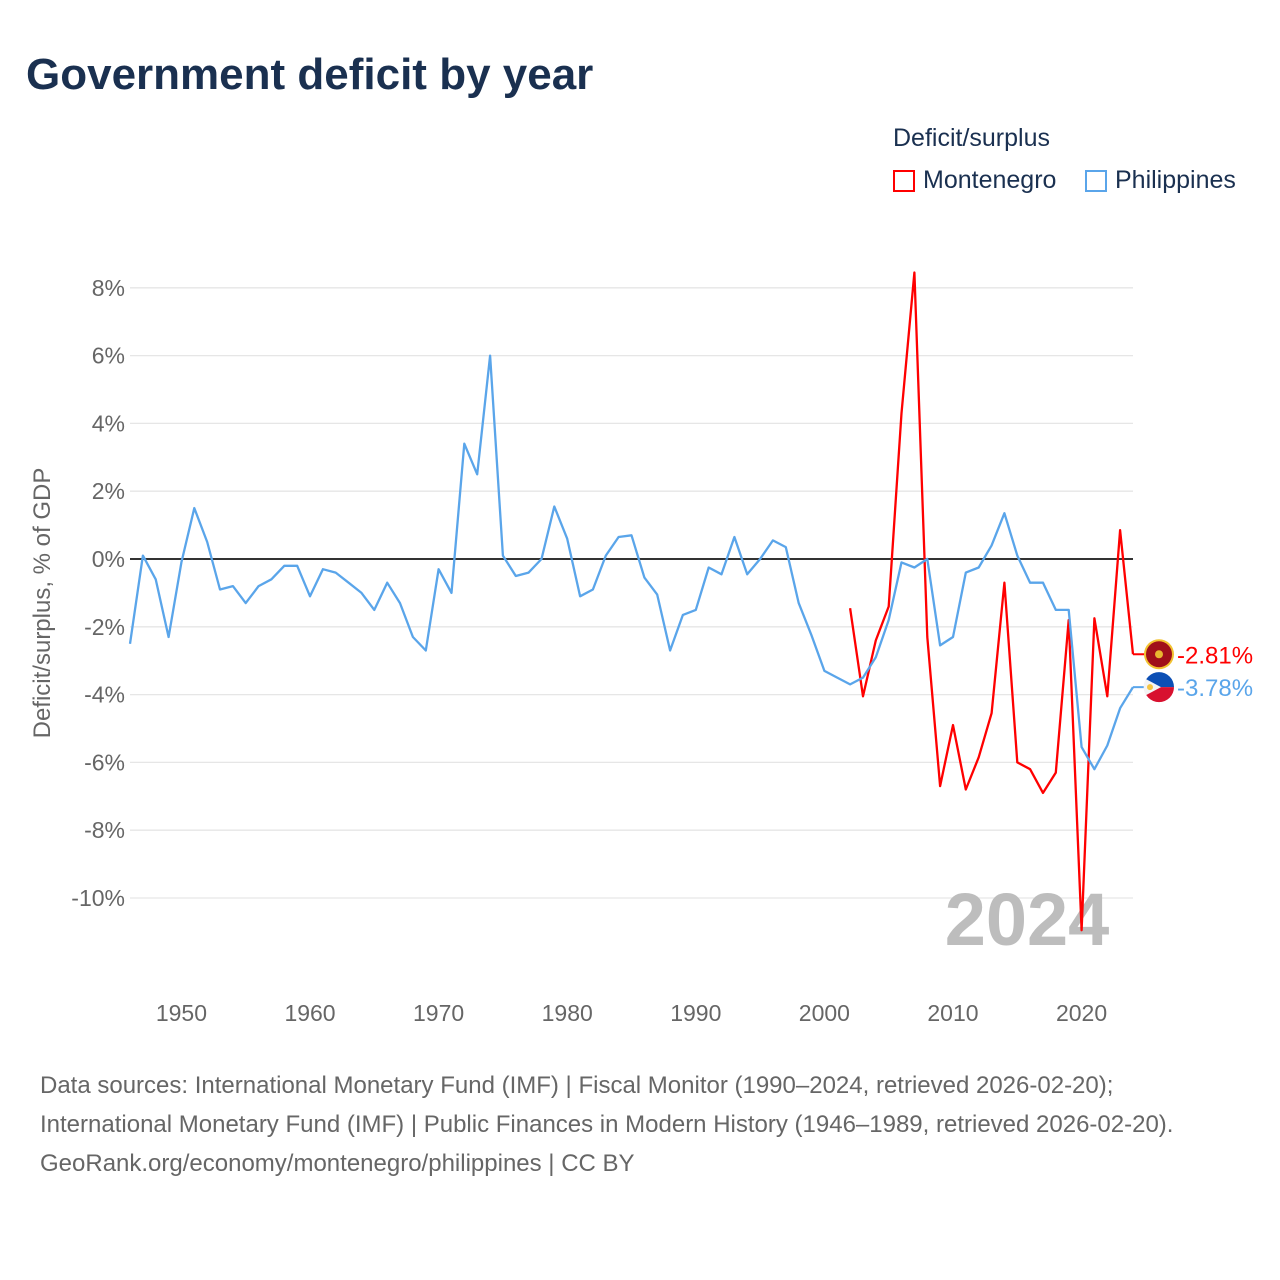 Image resolution: width=1280 pixels, height=1280 pixels. I want to click on y-tick-label: -4%, so click(104, 695).